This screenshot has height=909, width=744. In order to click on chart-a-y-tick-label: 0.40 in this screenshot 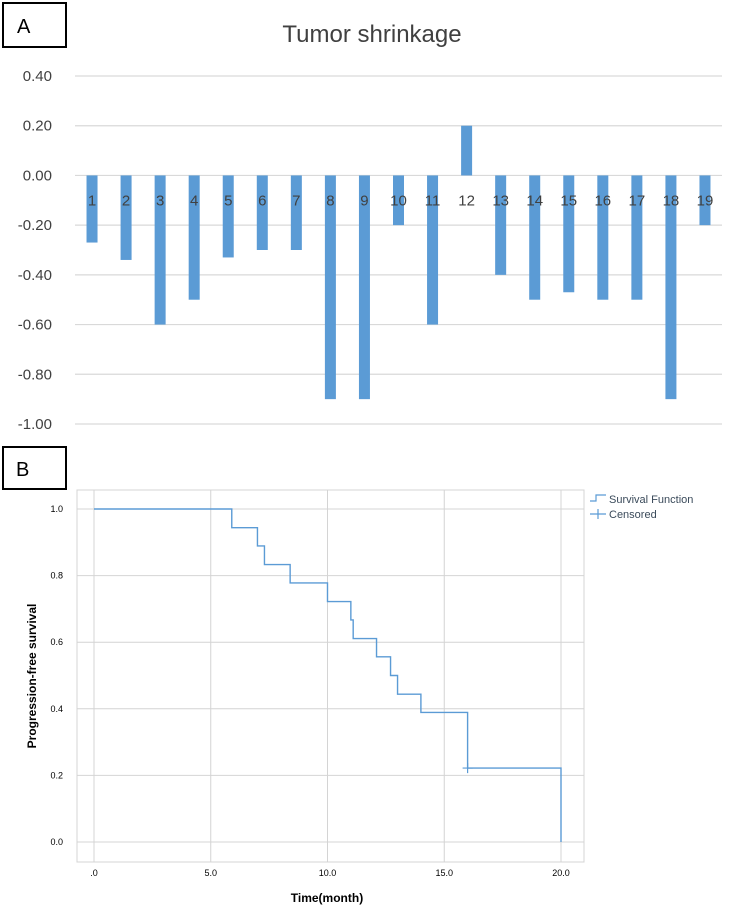, I will do `click(37, 76)`.